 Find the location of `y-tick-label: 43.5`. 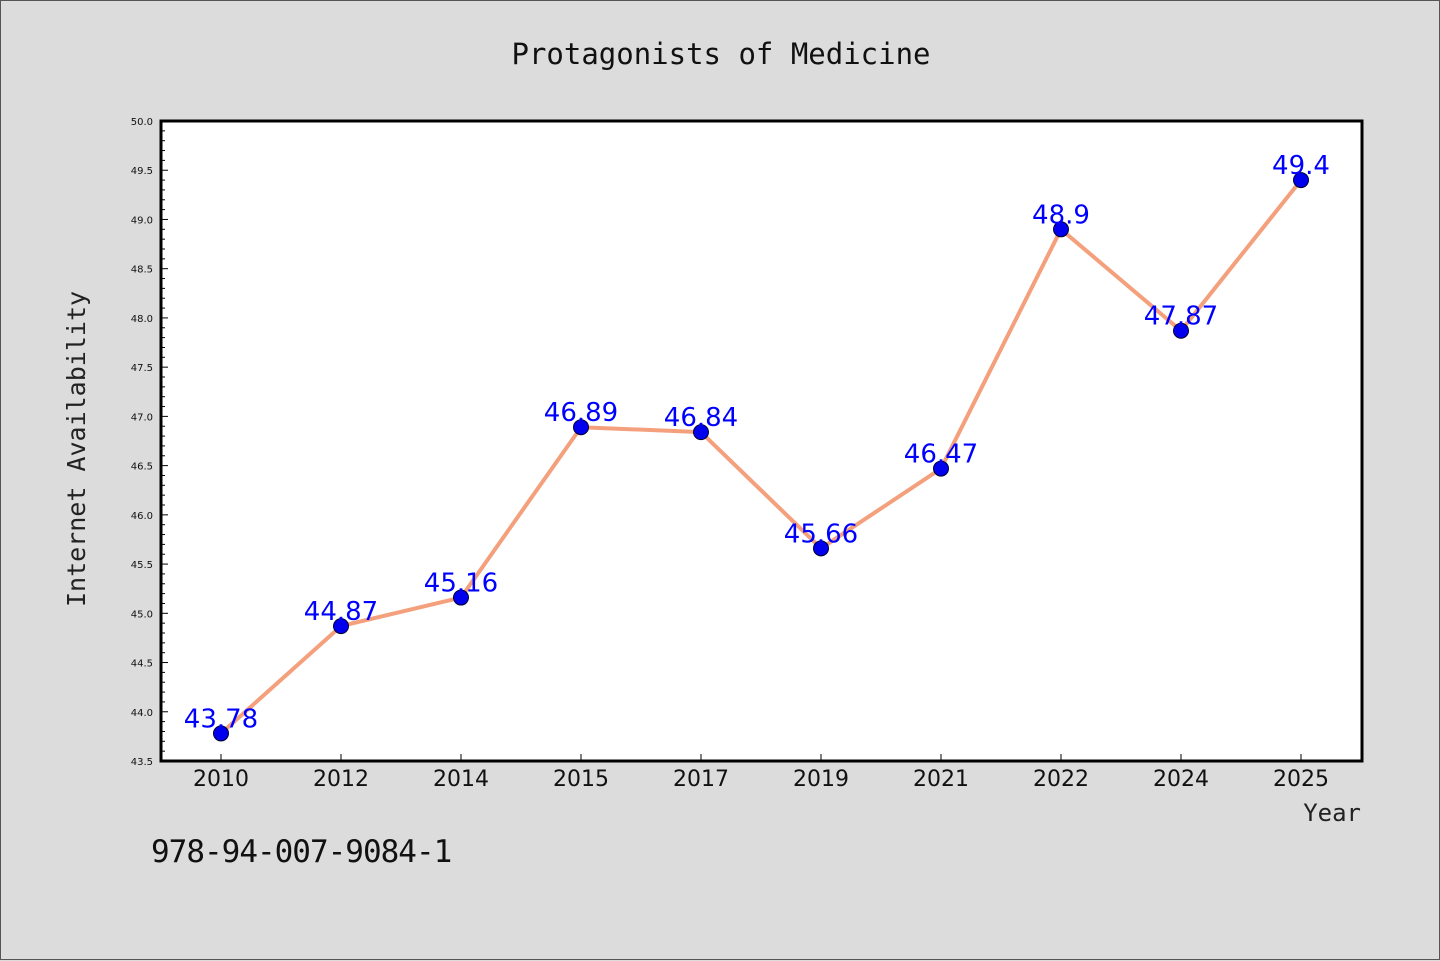

y-tick-label: 43.5 is located at coordinates (142, 762).